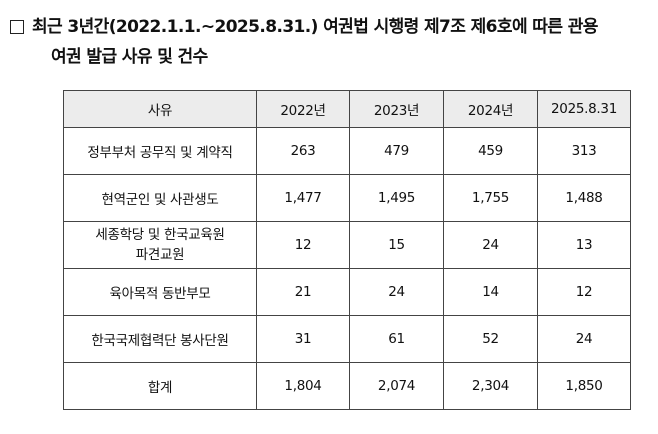 The width and height of the screenshot is (658, 434). What do you see at coordinates (160, 339) in the screenshot?
I see `row-reason: 한국국제협력단 봉사단원` at bounding box center [160, 339].